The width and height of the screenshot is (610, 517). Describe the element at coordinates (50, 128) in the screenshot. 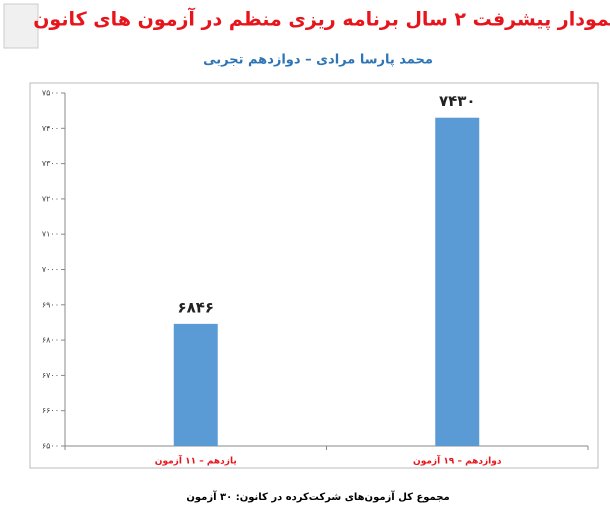

I see `y-tick-label: ۷۴۰۰` at that location.